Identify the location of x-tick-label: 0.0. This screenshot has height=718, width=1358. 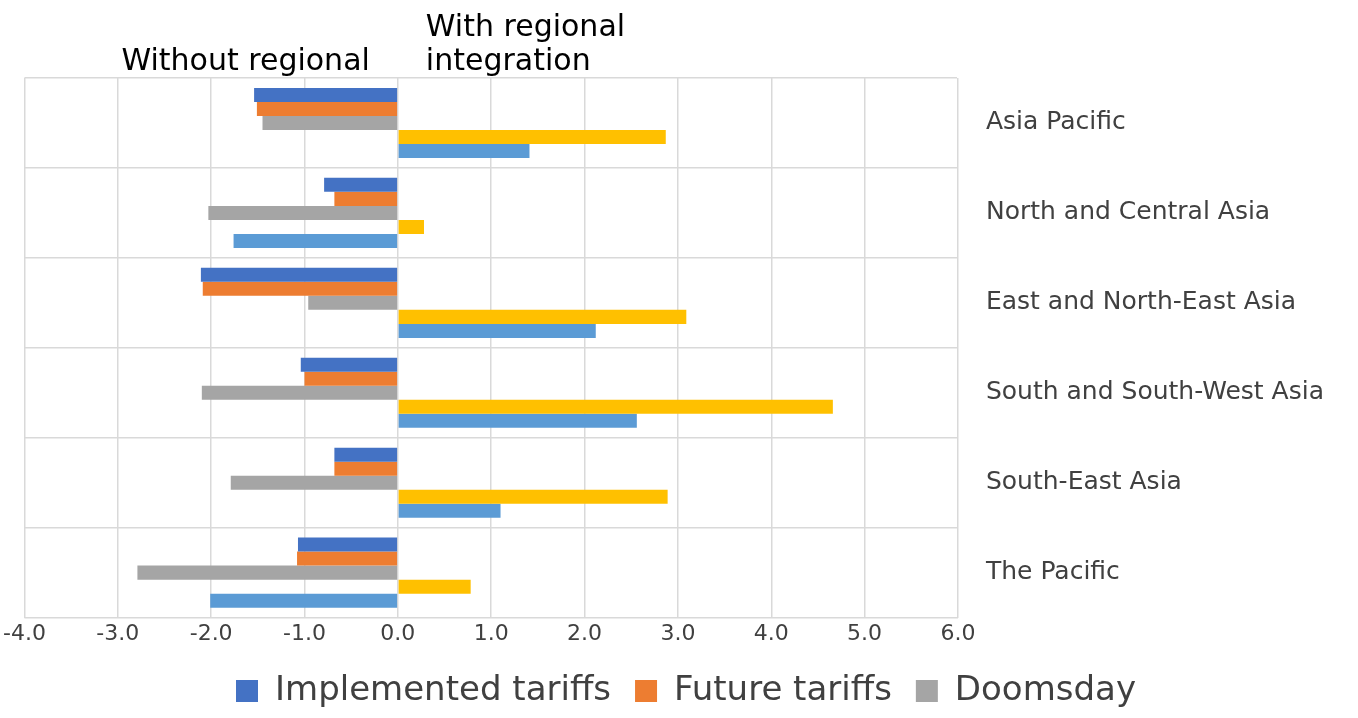
(398, 632).